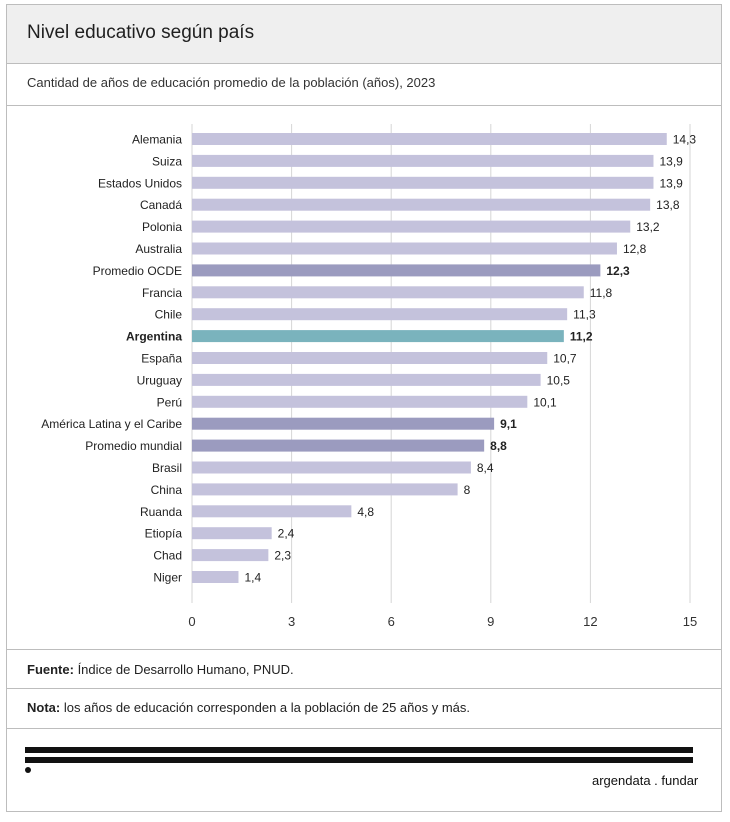 This screenshot has height=822, width=730. What do you see at coordinates (286, 534) in the screenshot?
I see `value-label: 2,4` at bounding box center [286, 534].